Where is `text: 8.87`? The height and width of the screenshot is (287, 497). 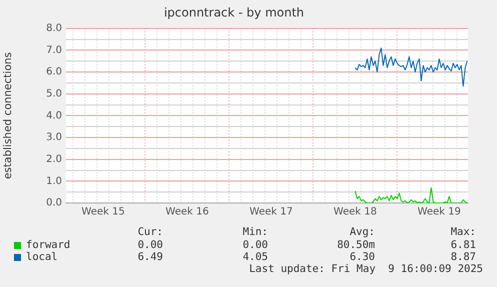
text: 8.87 is located at coordinates (463, 257).